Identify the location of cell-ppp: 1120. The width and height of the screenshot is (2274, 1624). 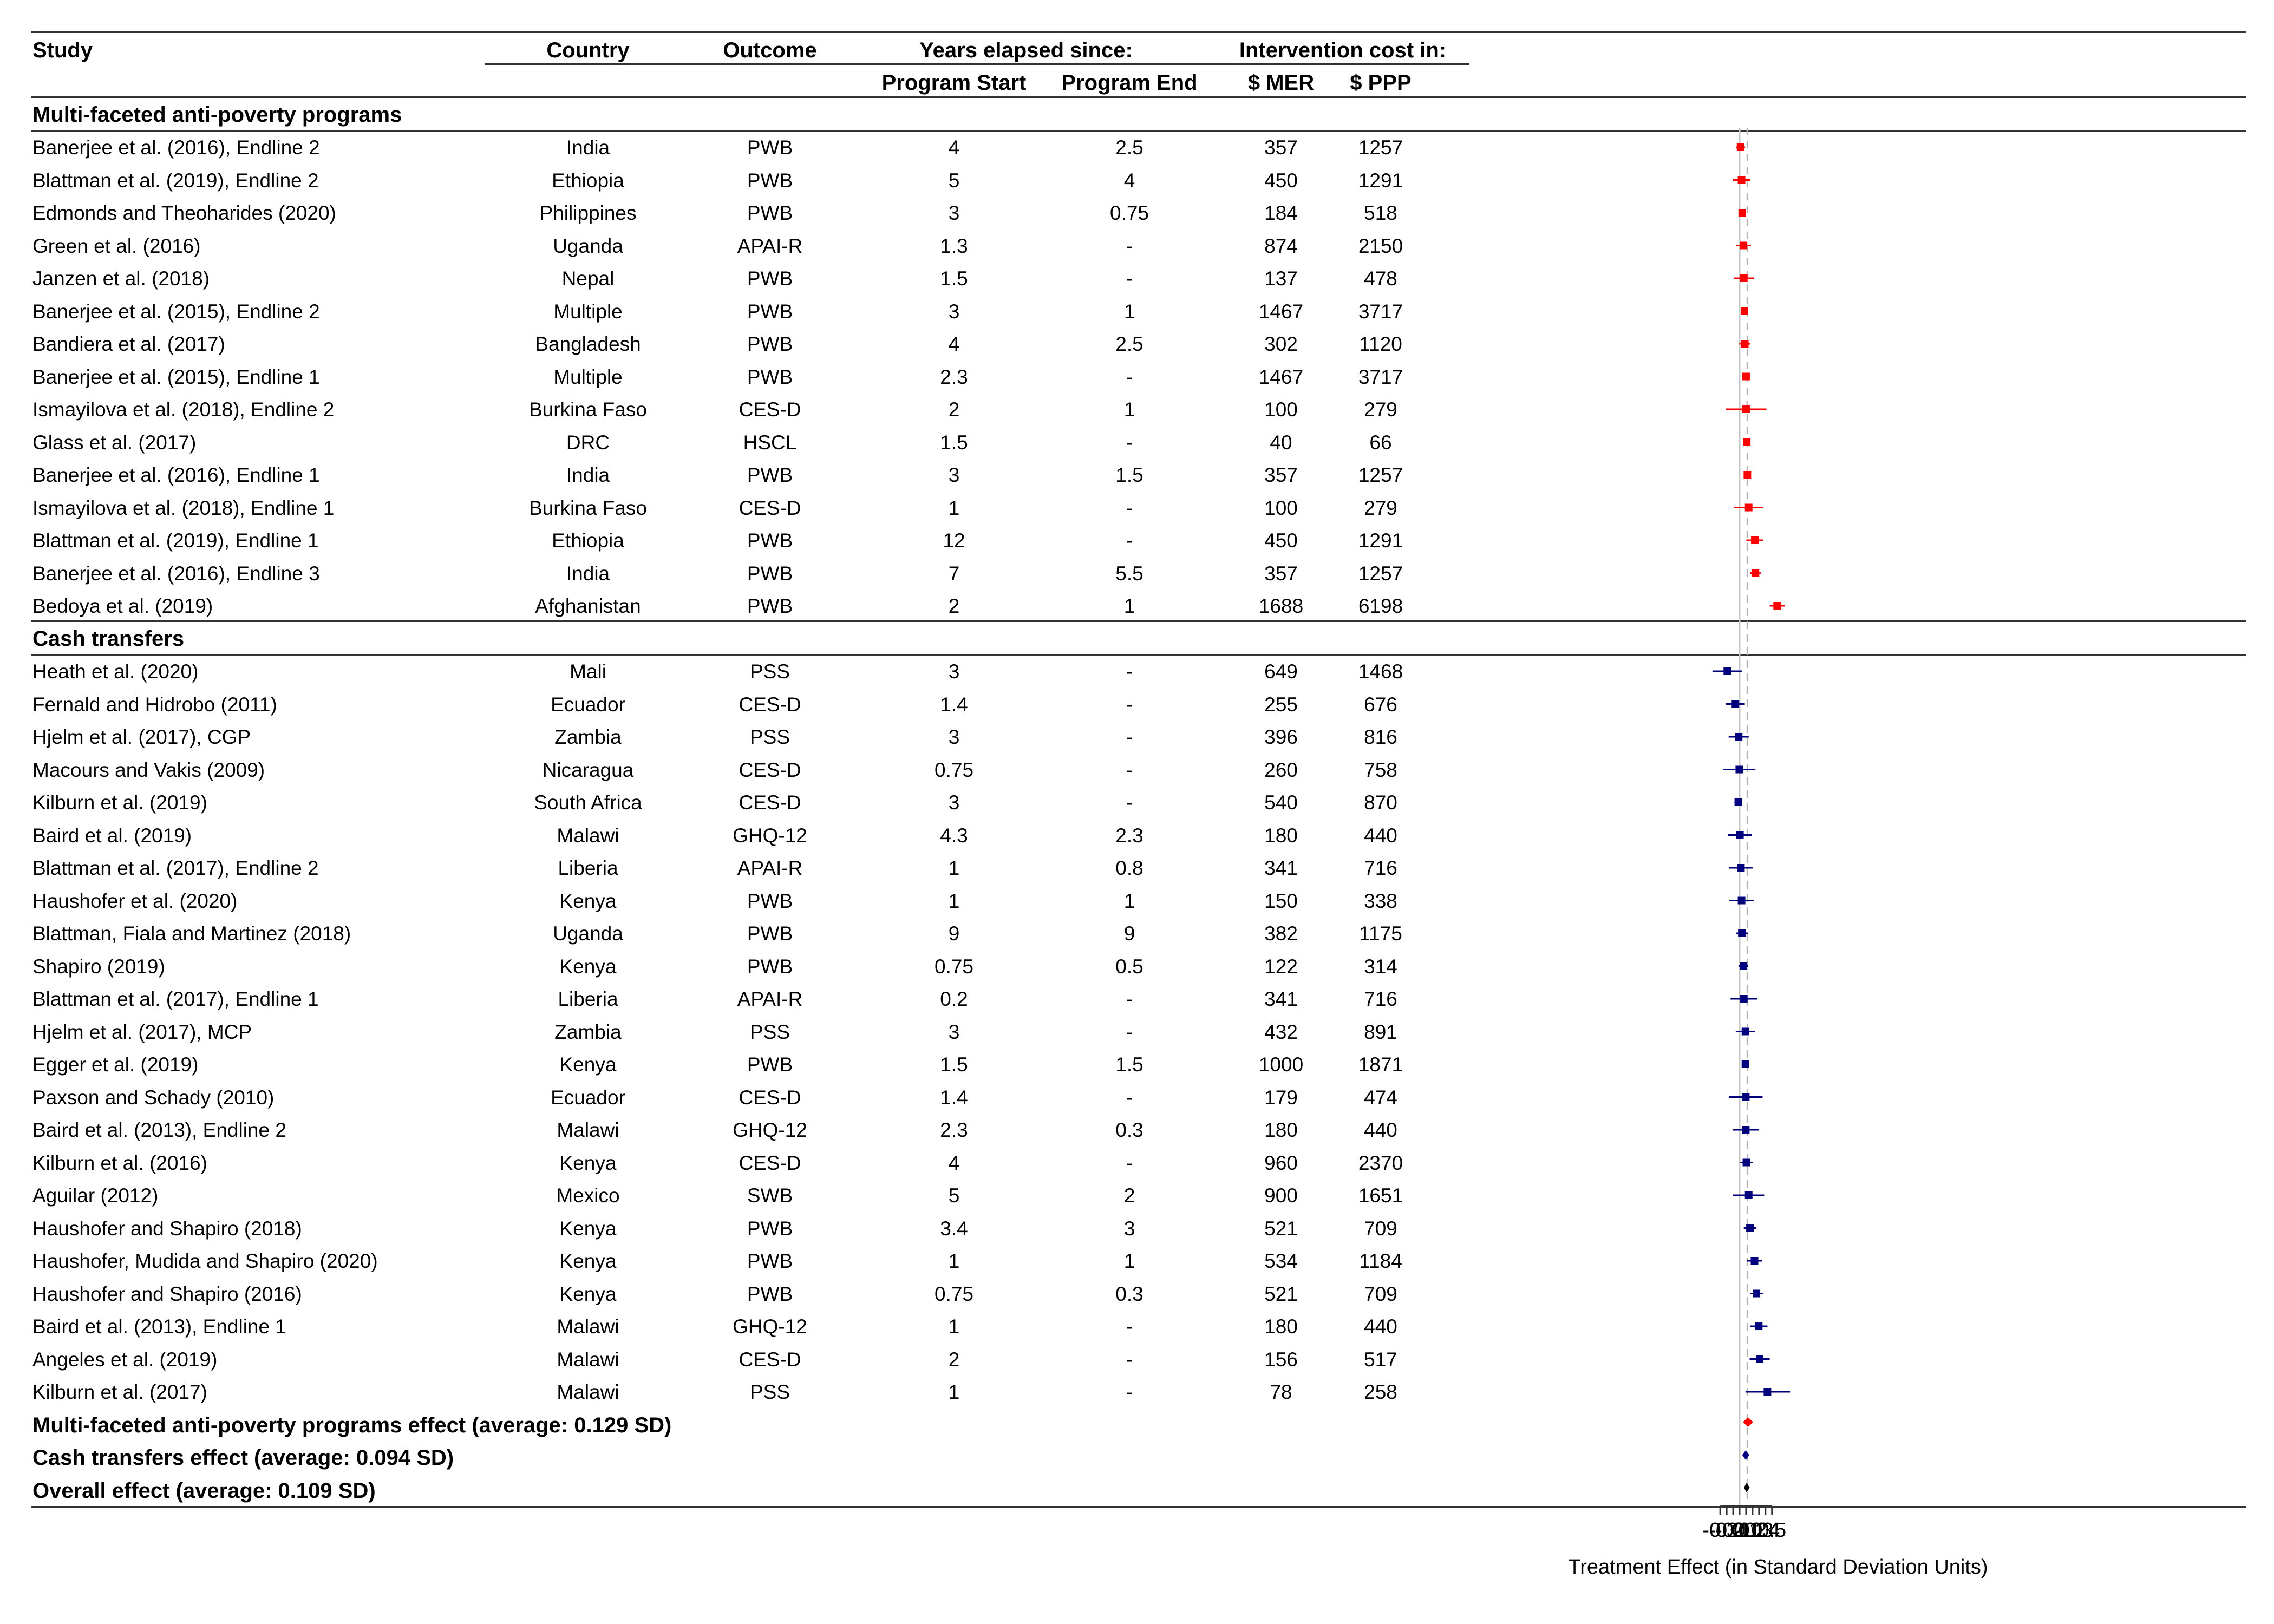
(1380, 344).